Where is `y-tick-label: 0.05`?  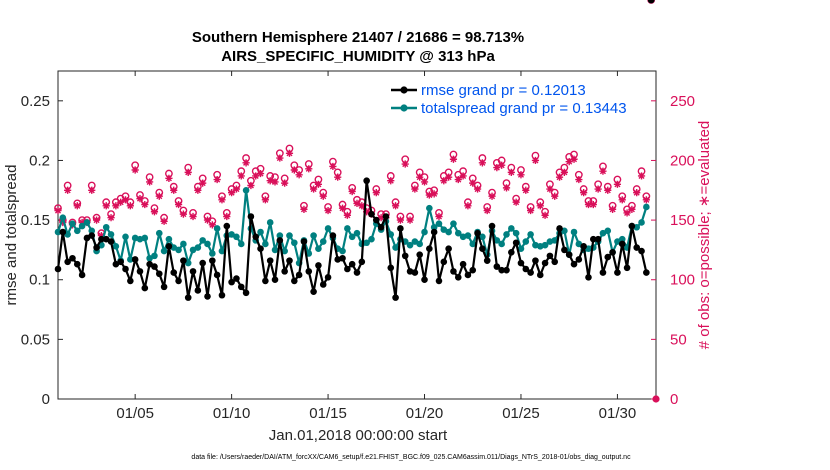 y-tick-label: 0.05 is located at coordinates (35, 339).